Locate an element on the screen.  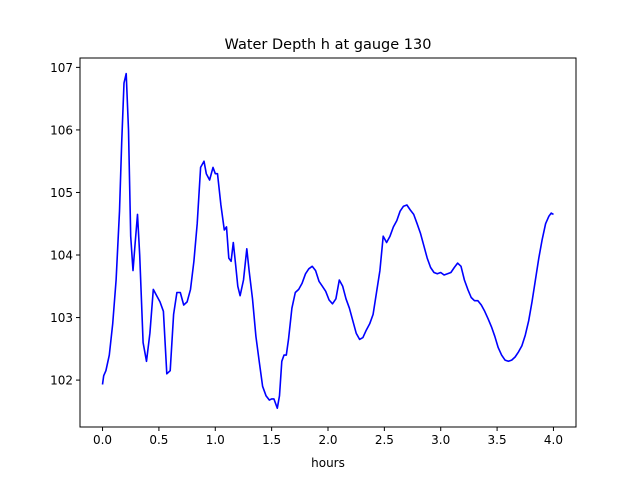
y-tick-label: 102 is located at coordinates (61, 381).